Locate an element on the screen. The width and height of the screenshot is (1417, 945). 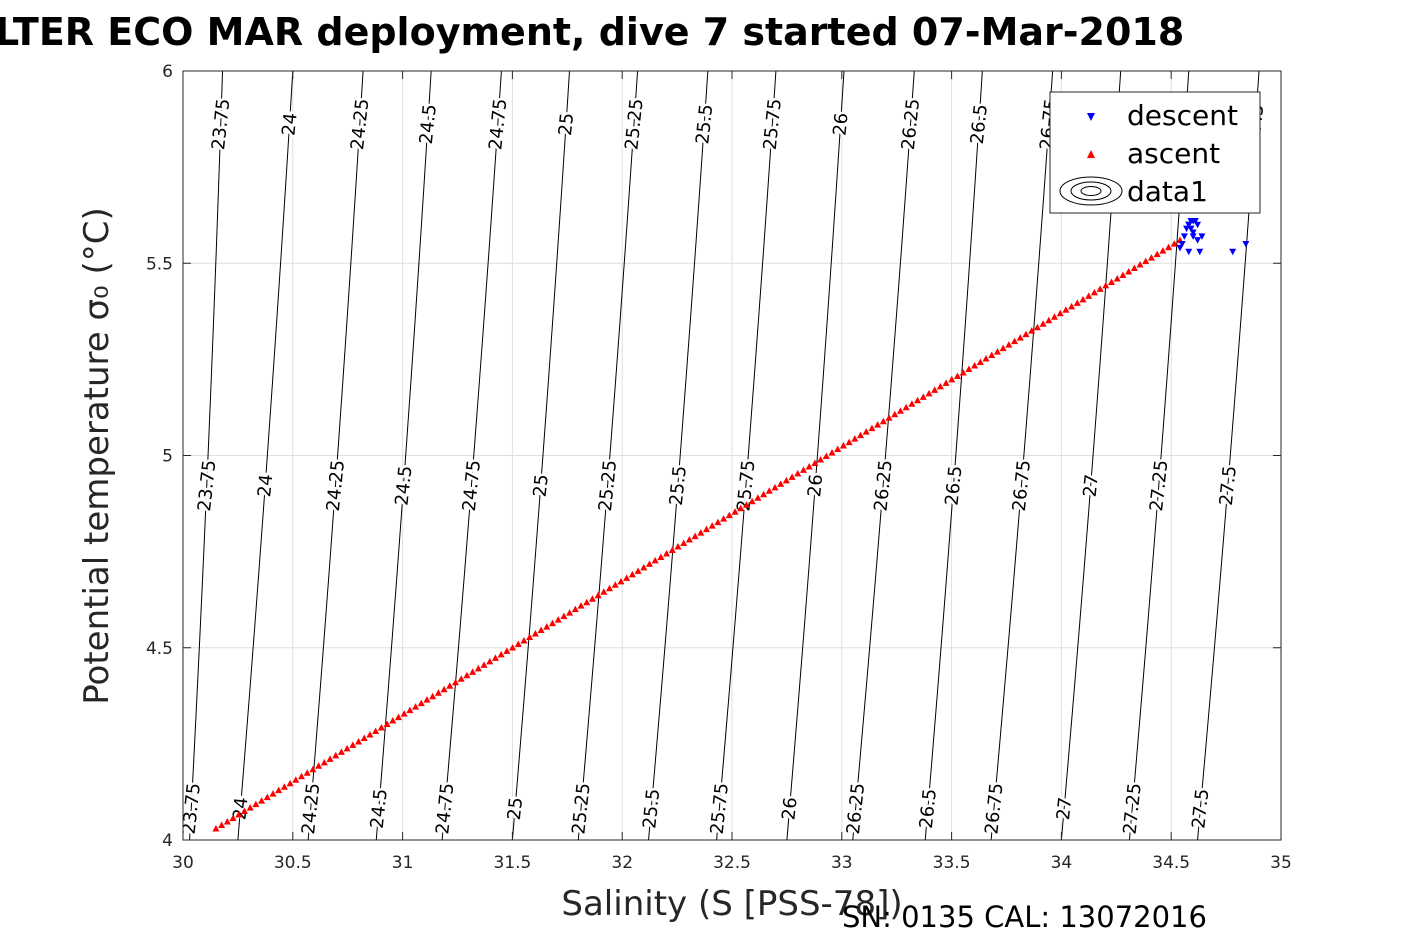
legend-descent-marker is located at coordinates (1091, 117).